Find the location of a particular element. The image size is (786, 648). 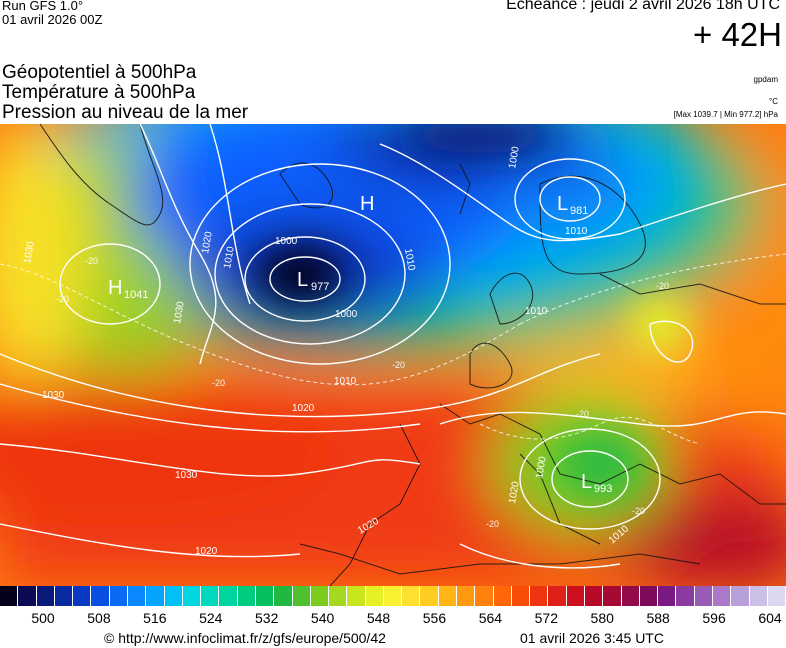

low-label-977: L is located at coordinates (302, 280).